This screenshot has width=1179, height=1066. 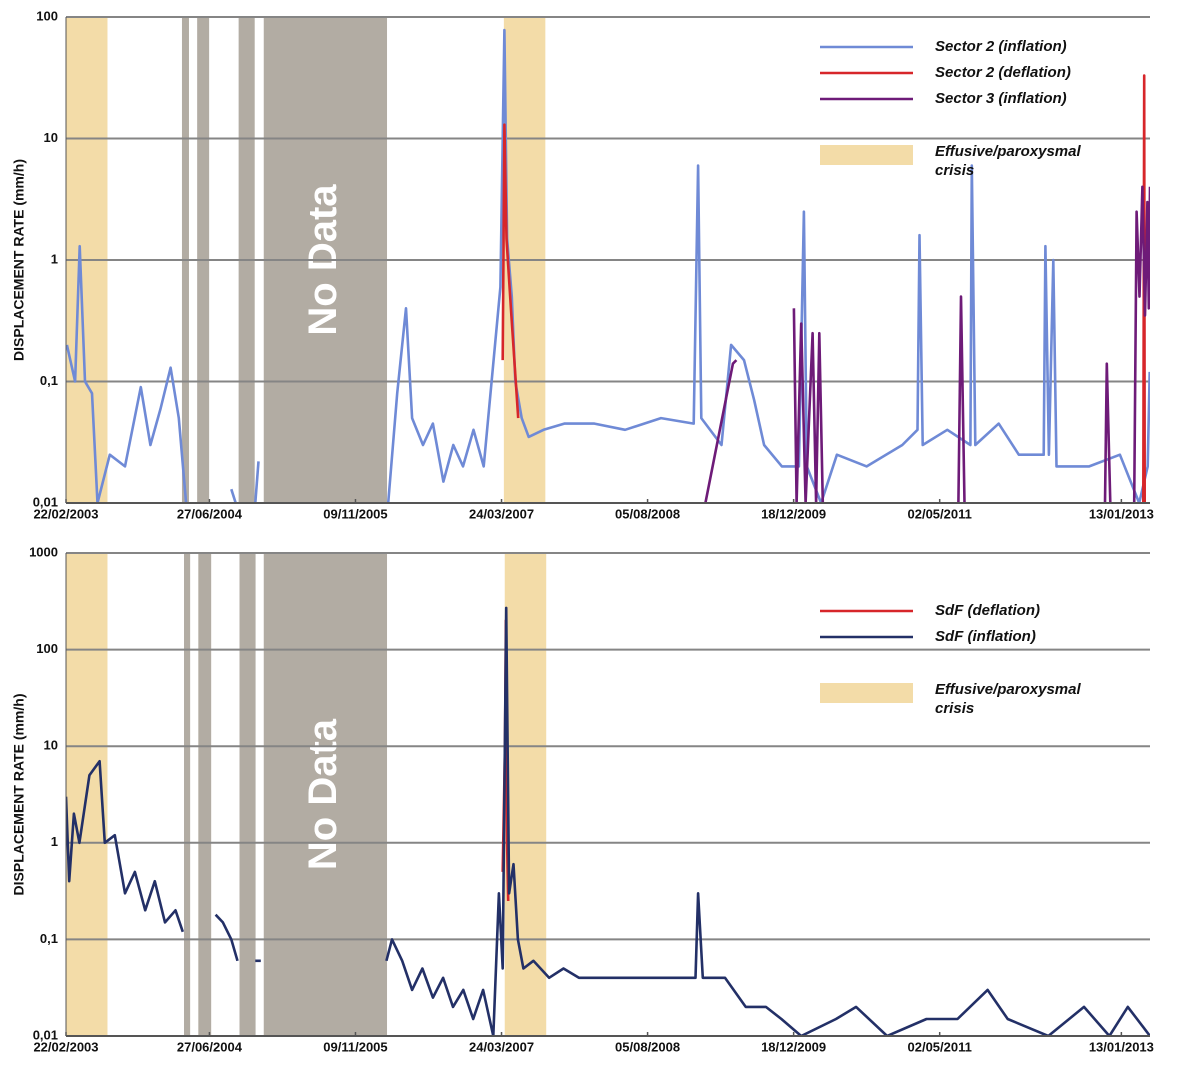 What do you see at coordinates (525, 794) in the screenshot?
I see `crisis-band` at bounding box center [525, 794].